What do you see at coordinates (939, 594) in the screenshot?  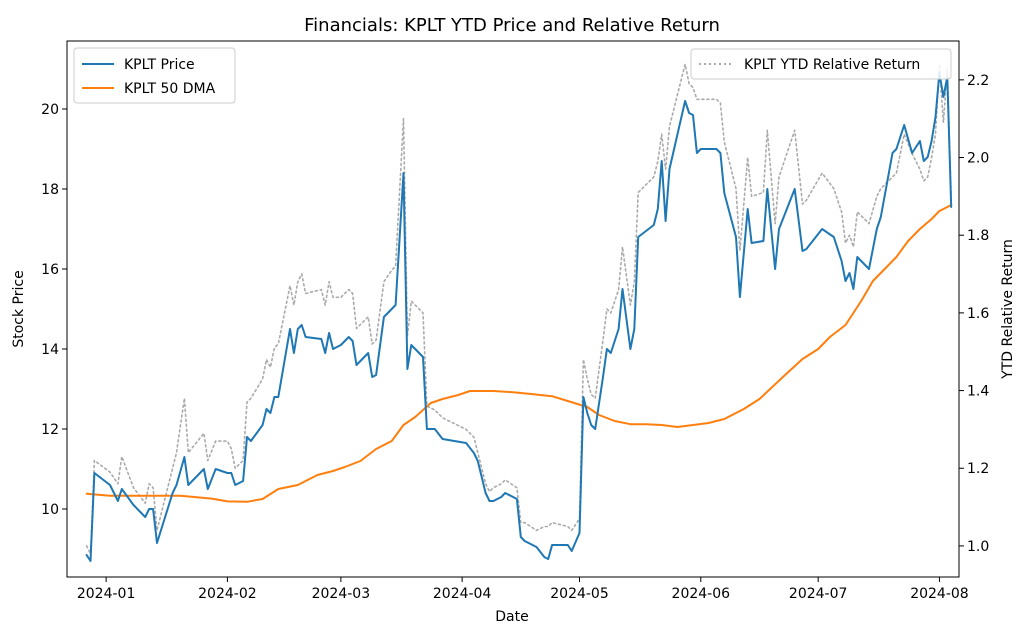 I see `x-tick-label: 2024-08` at bounding box center [939, 594].